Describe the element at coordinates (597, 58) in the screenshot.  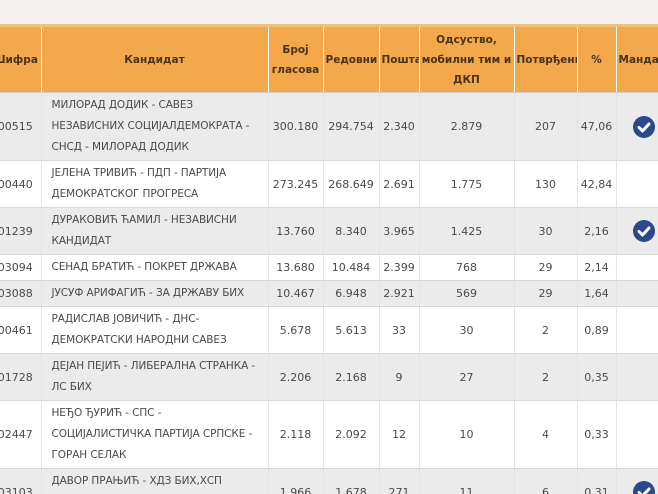
I see `col-header-percent: %` at that location.